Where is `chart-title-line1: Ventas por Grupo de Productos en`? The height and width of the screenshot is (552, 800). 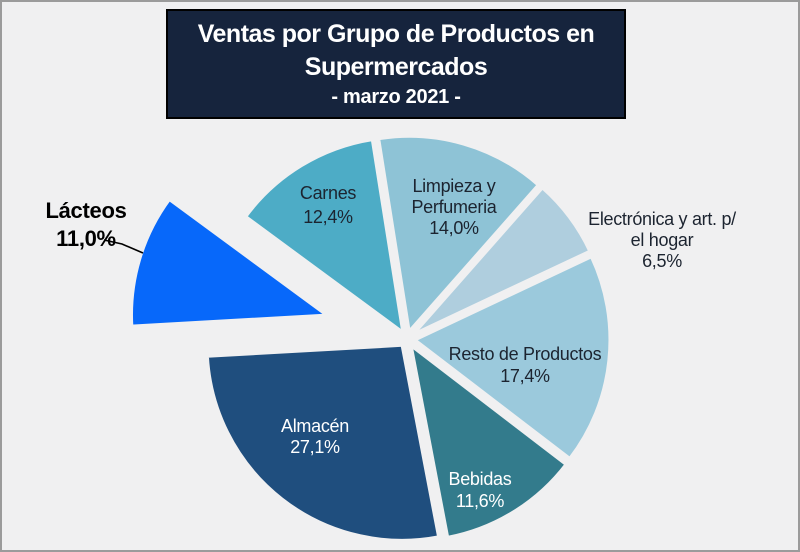
chart-title-line1: Ventas por Grupo de Productos en is located at coordinates (396, 33).